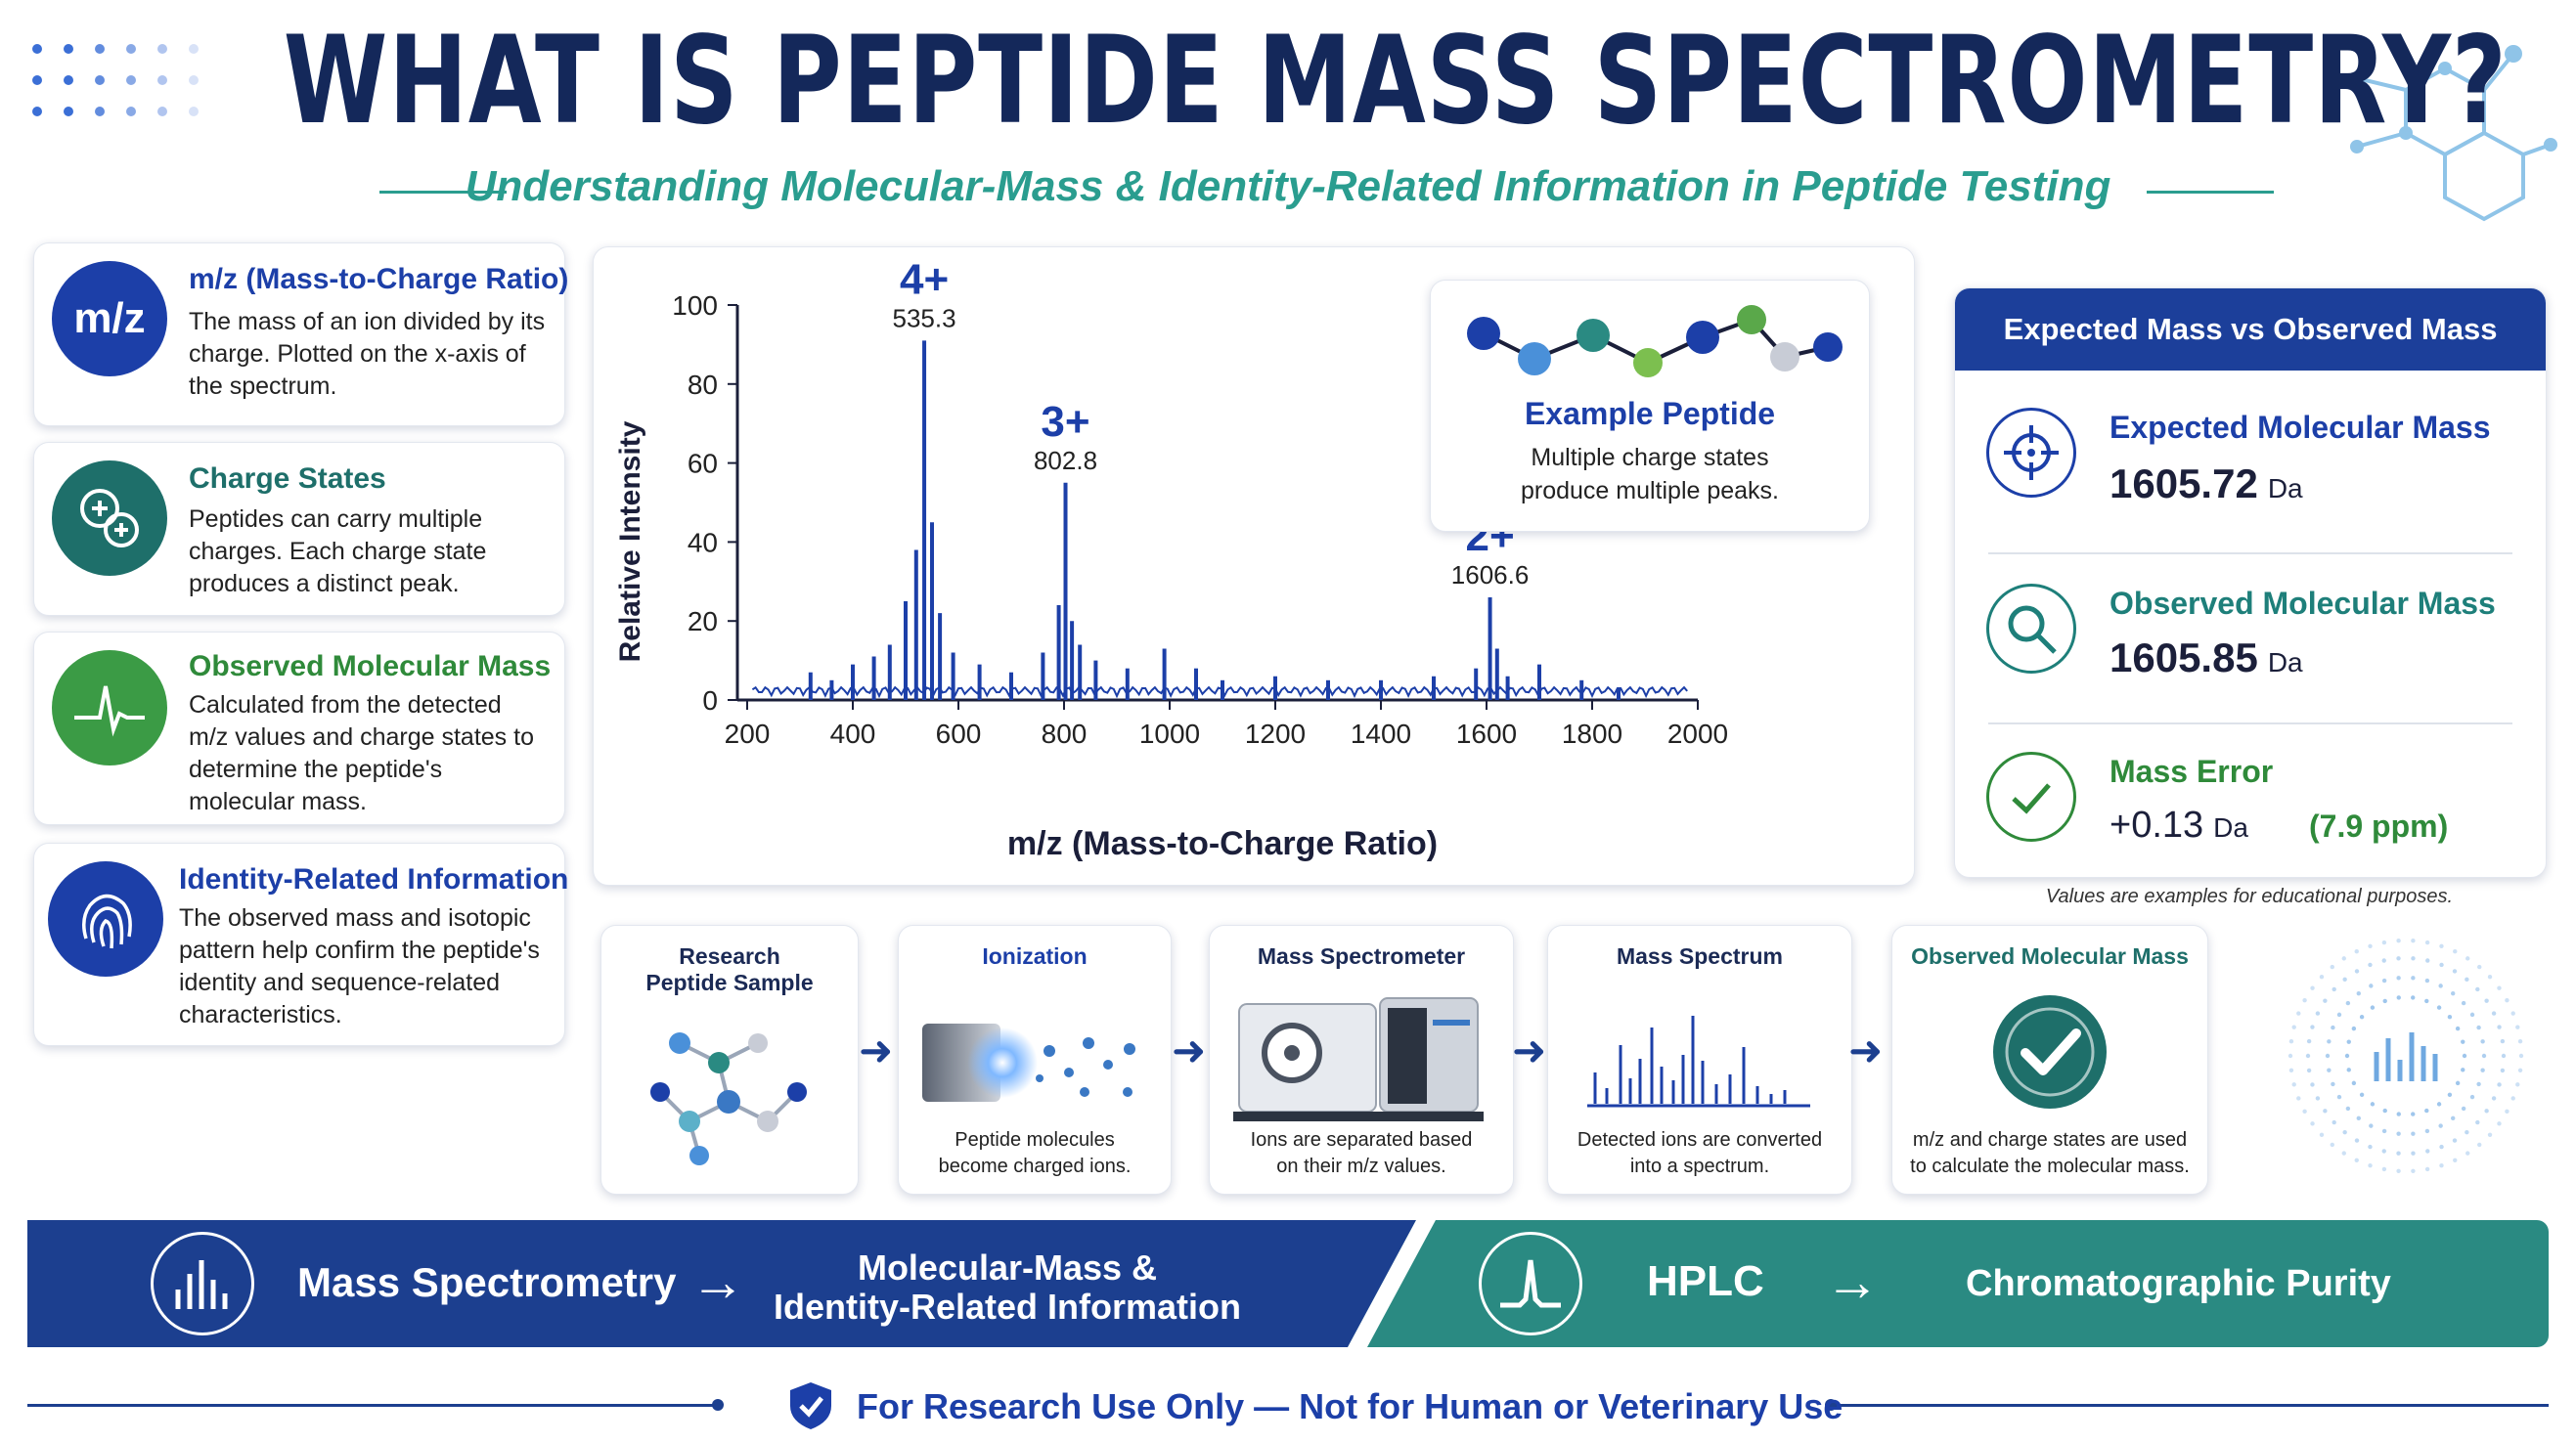 The image size is (2576, 1443). What do you see at coordinates (729, 1060) in the screenshot?
I see `step-research-sample: Research Peptide Sample` at bounding box center [729, 1060].